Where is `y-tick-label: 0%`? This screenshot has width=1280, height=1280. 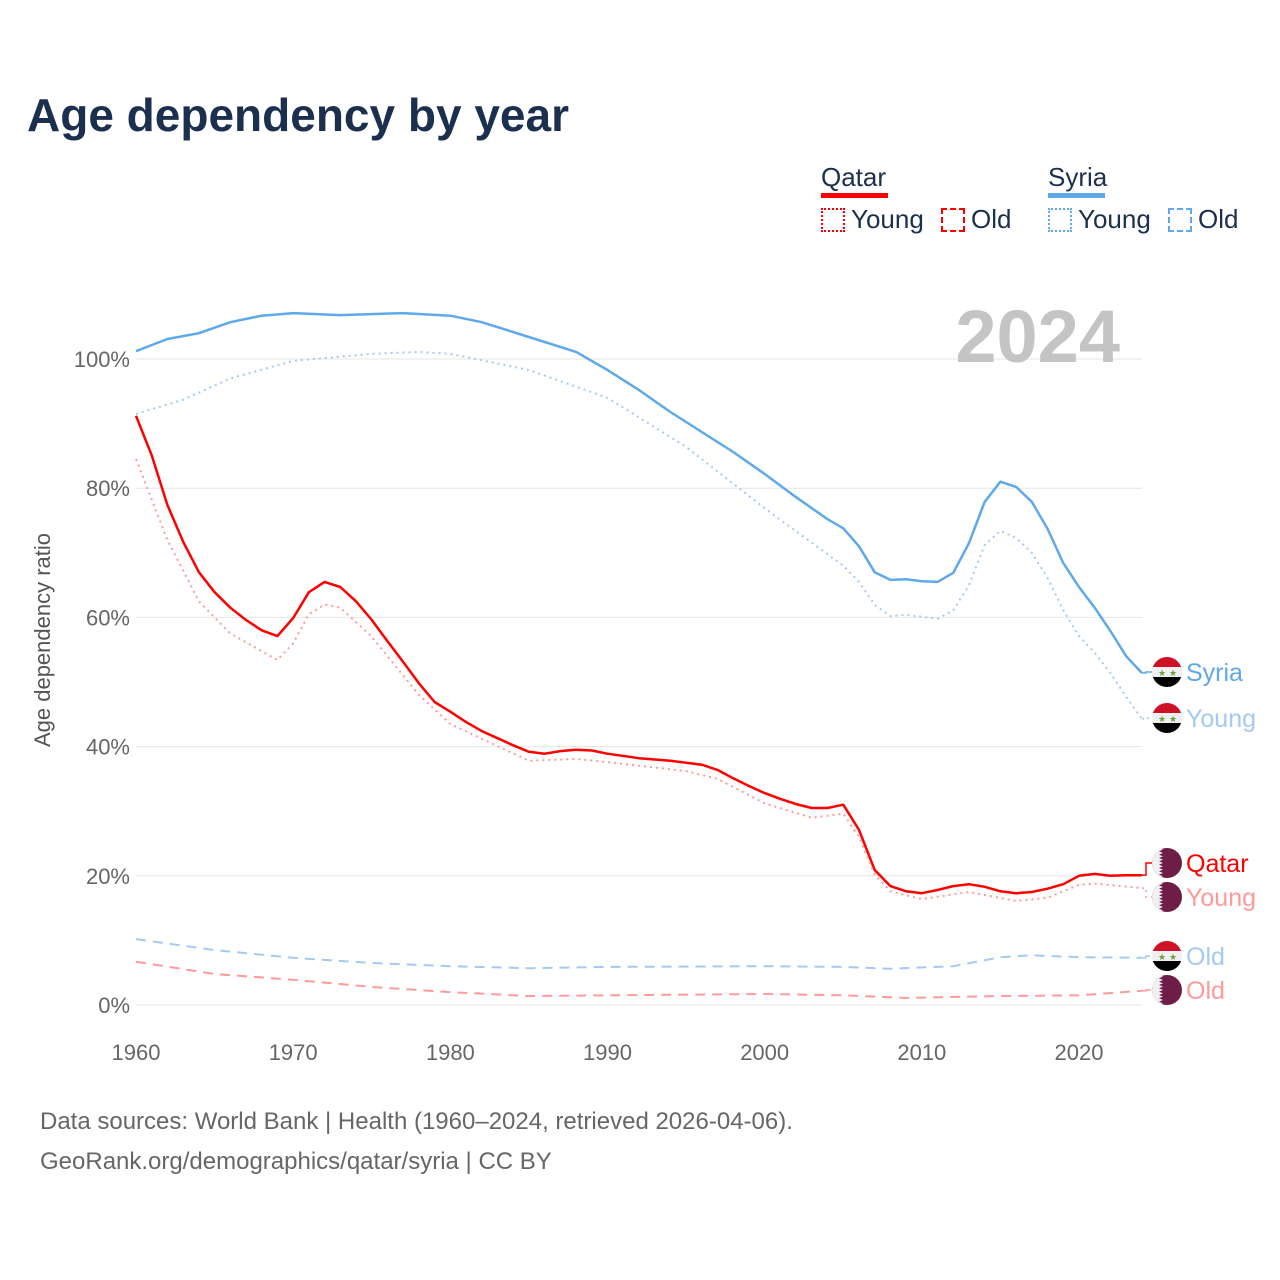 y-tick-label: 0% is located at coordinates (114, 1005).